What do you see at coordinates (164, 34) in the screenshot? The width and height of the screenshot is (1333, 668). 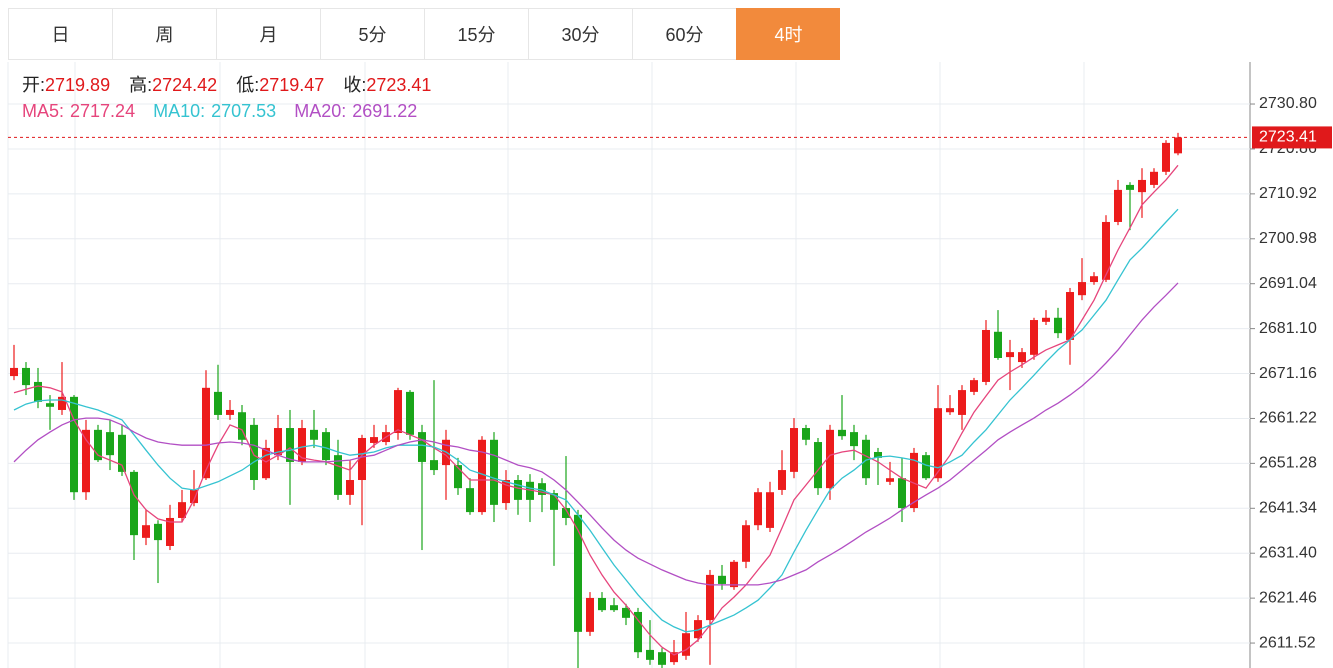 I see `tab: 周` at bounding box center [164, 34].